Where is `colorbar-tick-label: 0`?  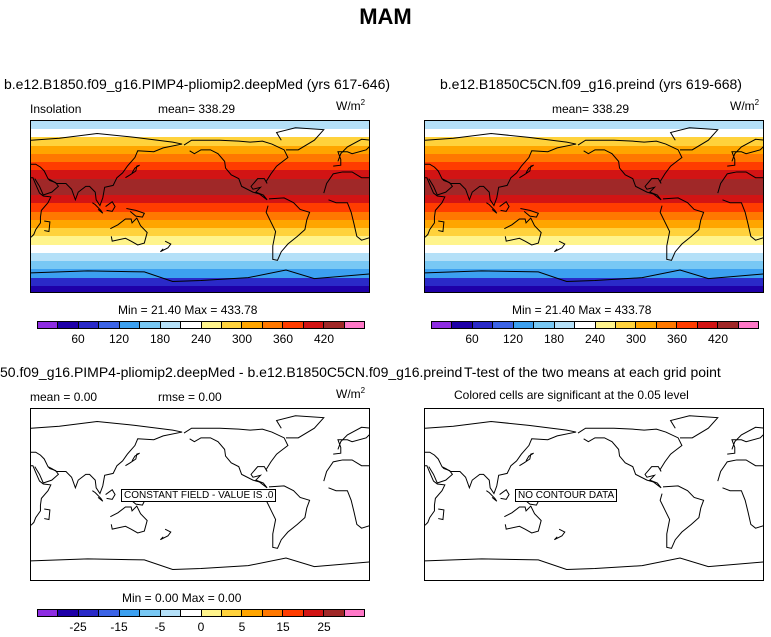 colorbar-tick-label: 0 is located at coordinates (201, 627).